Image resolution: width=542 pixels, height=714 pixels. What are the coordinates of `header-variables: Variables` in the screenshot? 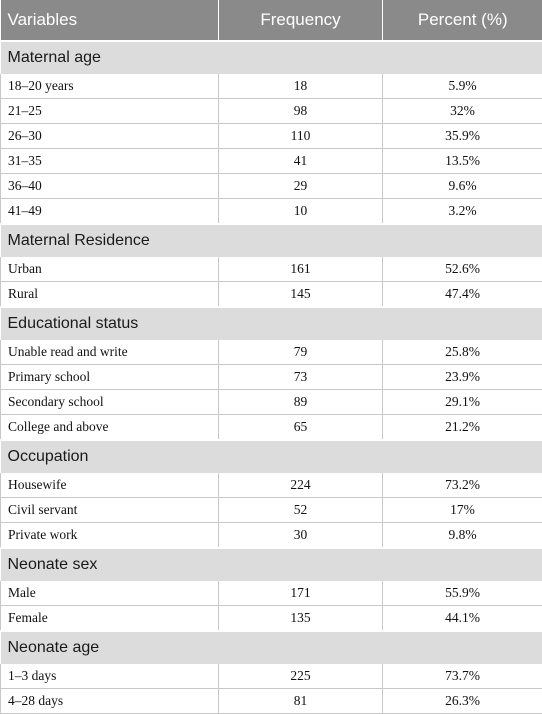 It's located at (110, 20).